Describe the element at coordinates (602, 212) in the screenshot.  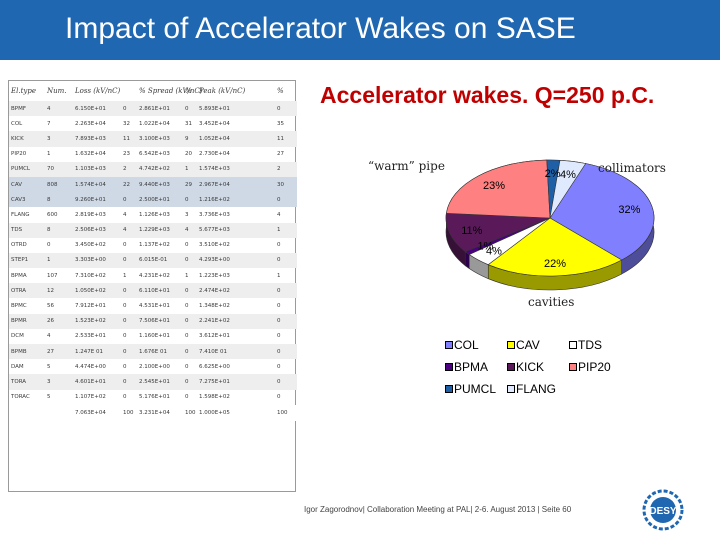
I see `pie-slice-col` at that location.